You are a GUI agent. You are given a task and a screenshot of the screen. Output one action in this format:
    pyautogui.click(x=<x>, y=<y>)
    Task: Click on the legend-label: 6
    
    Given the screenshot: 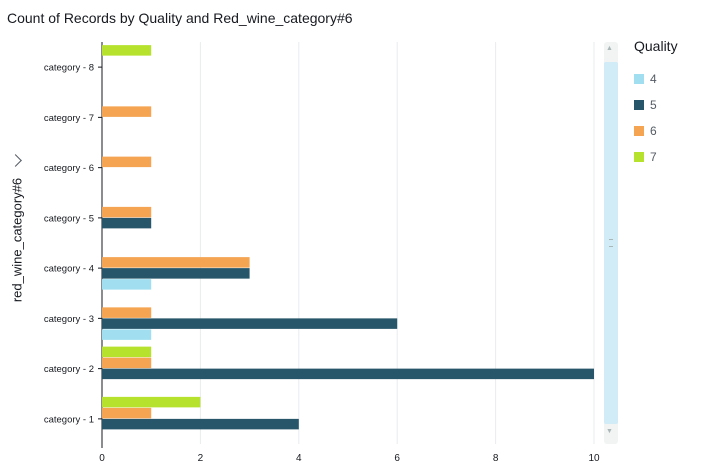 What is the action you would take?
    pyautogui.click(x=653, y=131)
    